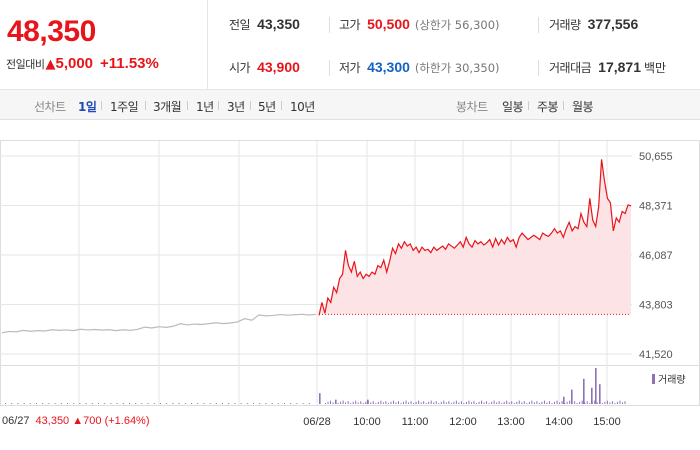 This screenshot has height=450, width=700. What do you see at coordinates (302, 107) in the screenshot?
I see `tab-10-years: 10년` at bounding box center [302, 107].